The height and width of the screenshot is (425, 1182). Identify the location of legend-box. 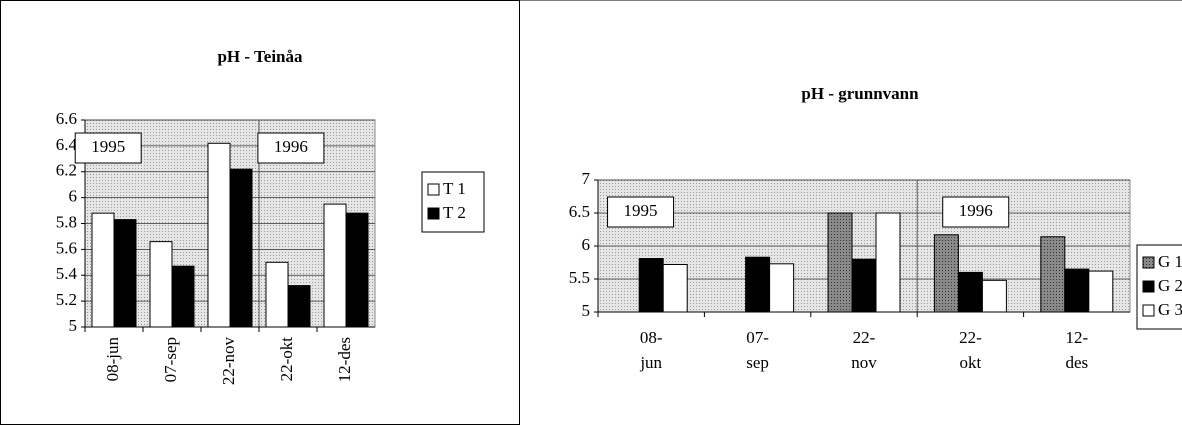
(453, 202).